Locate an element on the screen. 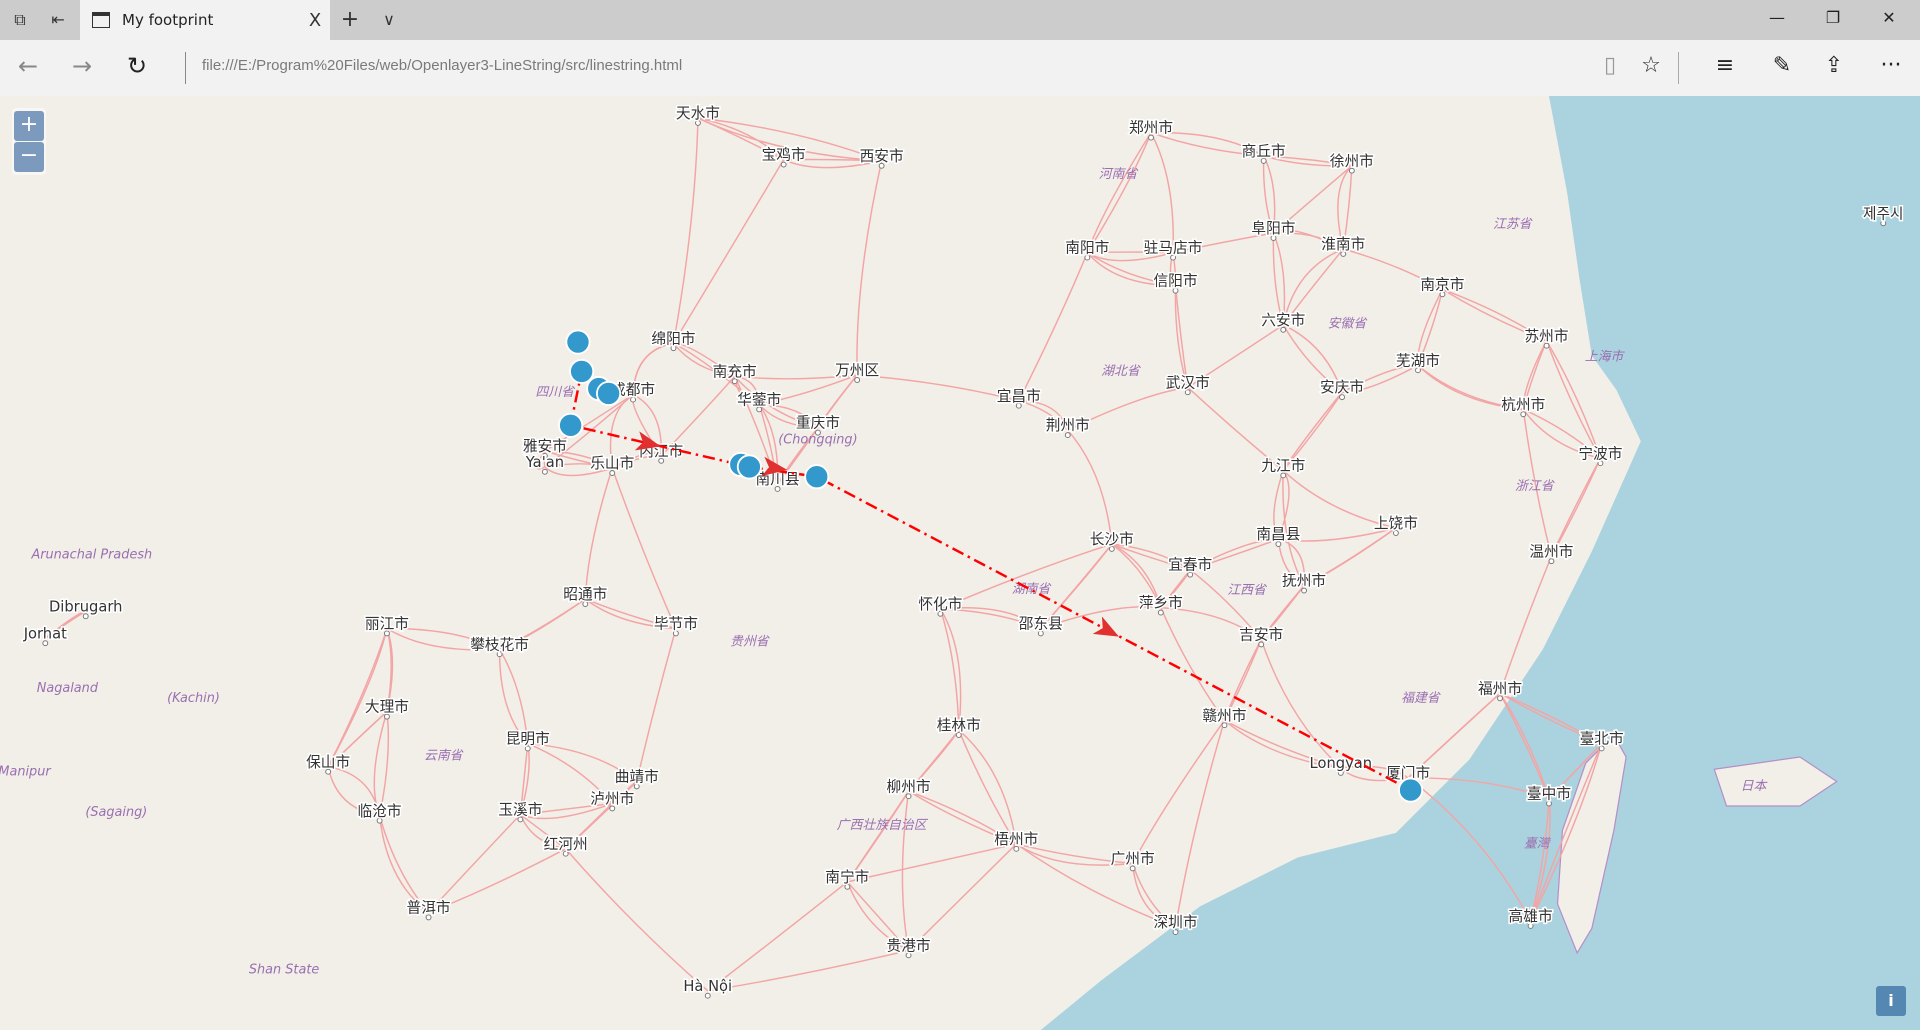 This screenshot has width=1920, height=1030. city-label: 长沙市 is located at coordinates (1112, 539).